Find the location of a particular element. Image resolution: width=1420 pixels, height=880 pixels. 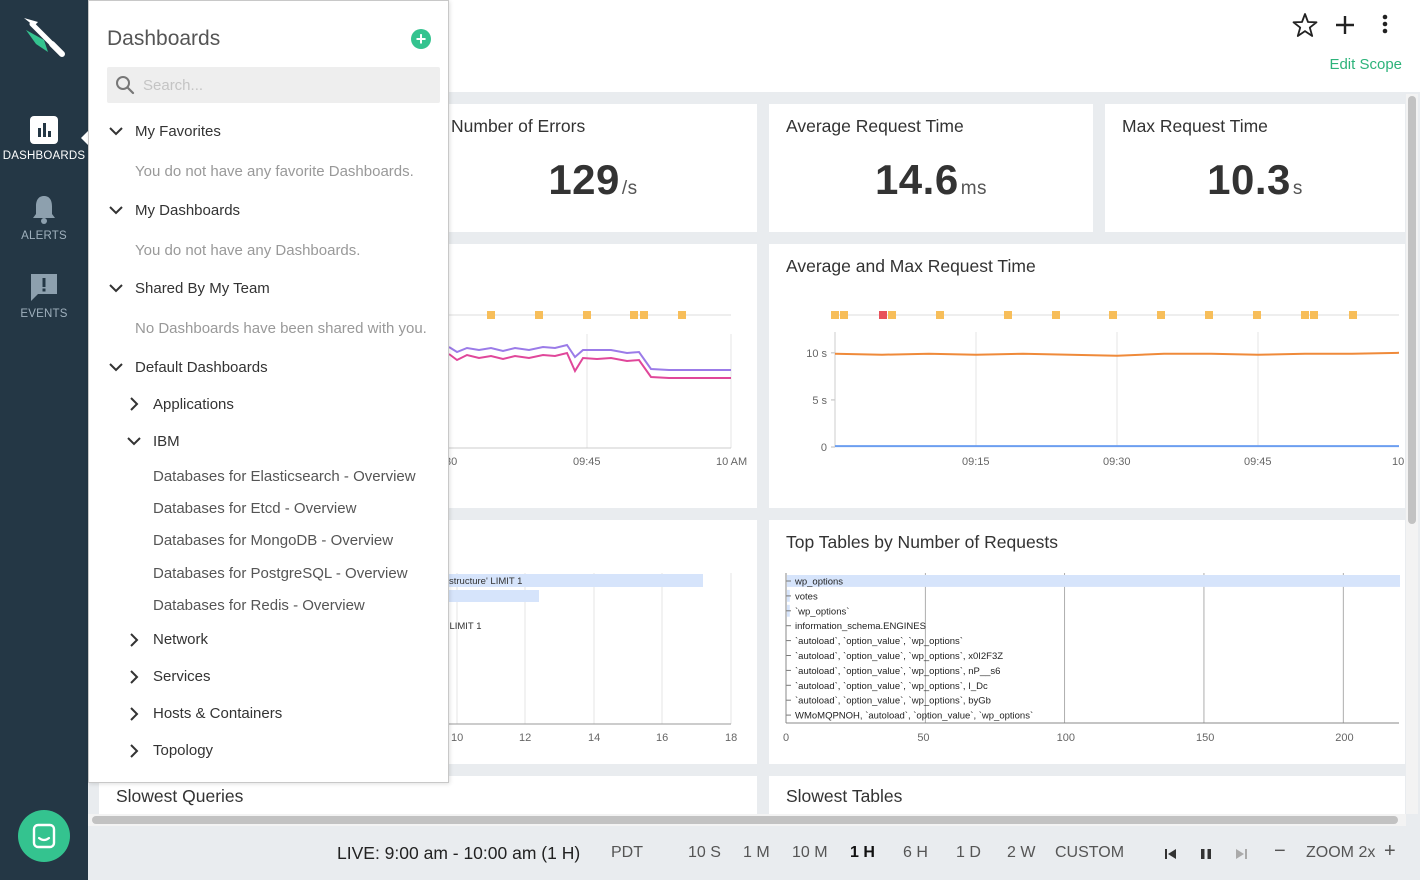

bell-icon is located at coordinates (44, 210).